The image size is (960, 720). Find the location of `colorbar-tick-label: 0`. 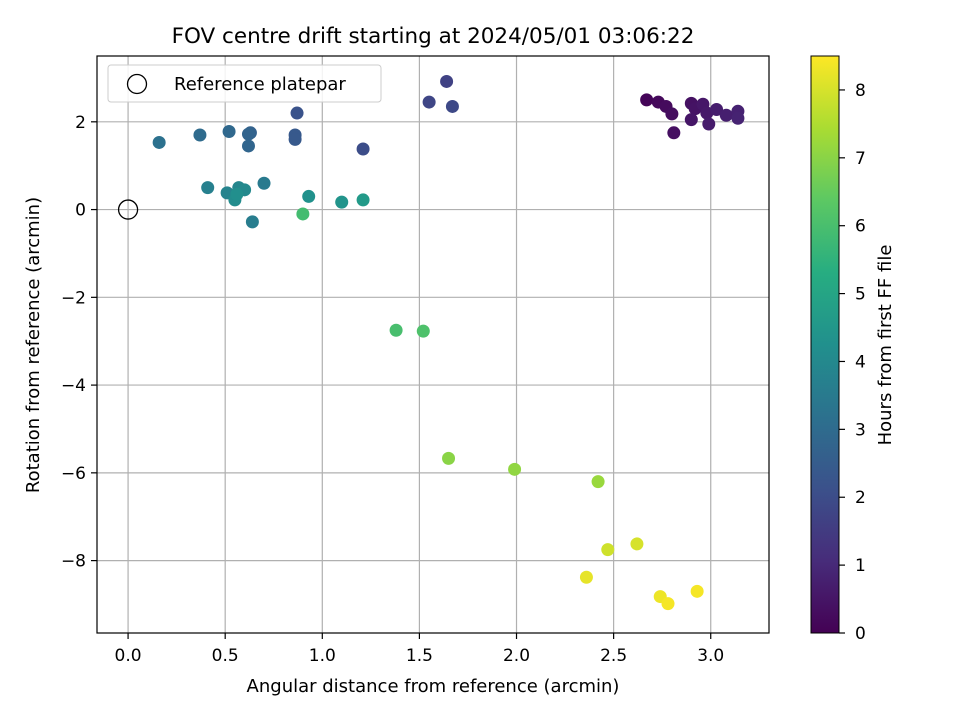

colorbar-tick-label: 0 is located at coordinates (860, 634).